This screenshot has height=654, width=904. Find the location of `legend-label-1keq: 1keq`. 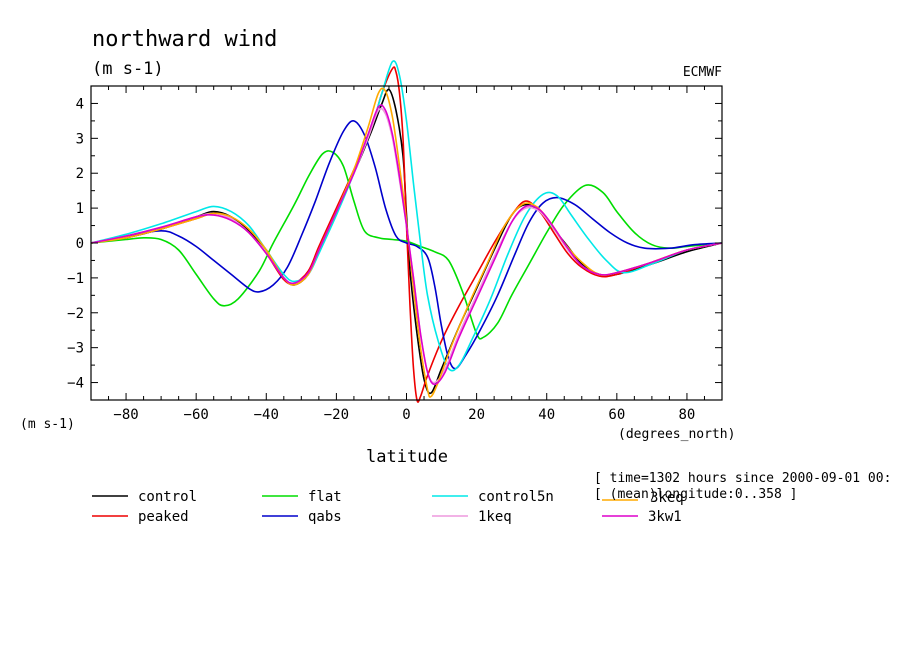

legend-label-1keq: 1keq is located at coordinates (495, 517).